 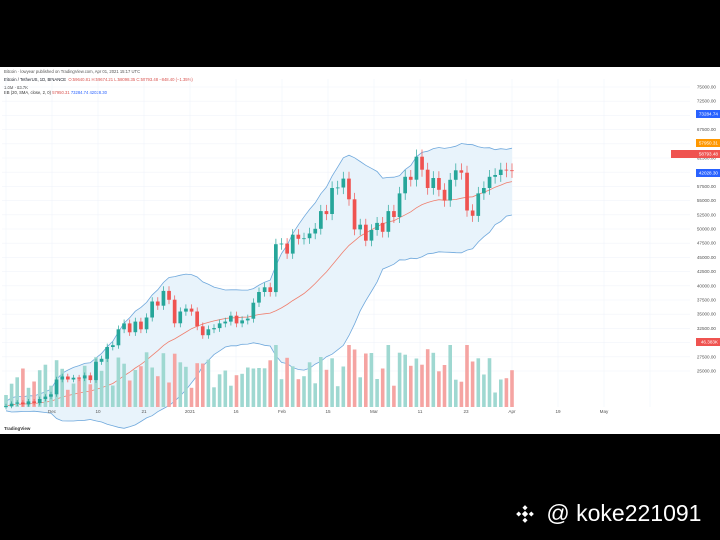 What do you see at coordinates (35, 79) in the screenshot?
I see `symbol-name: Bitcoin / TetherUS, 1D, BINANCE` at bounding box center [35, 79].